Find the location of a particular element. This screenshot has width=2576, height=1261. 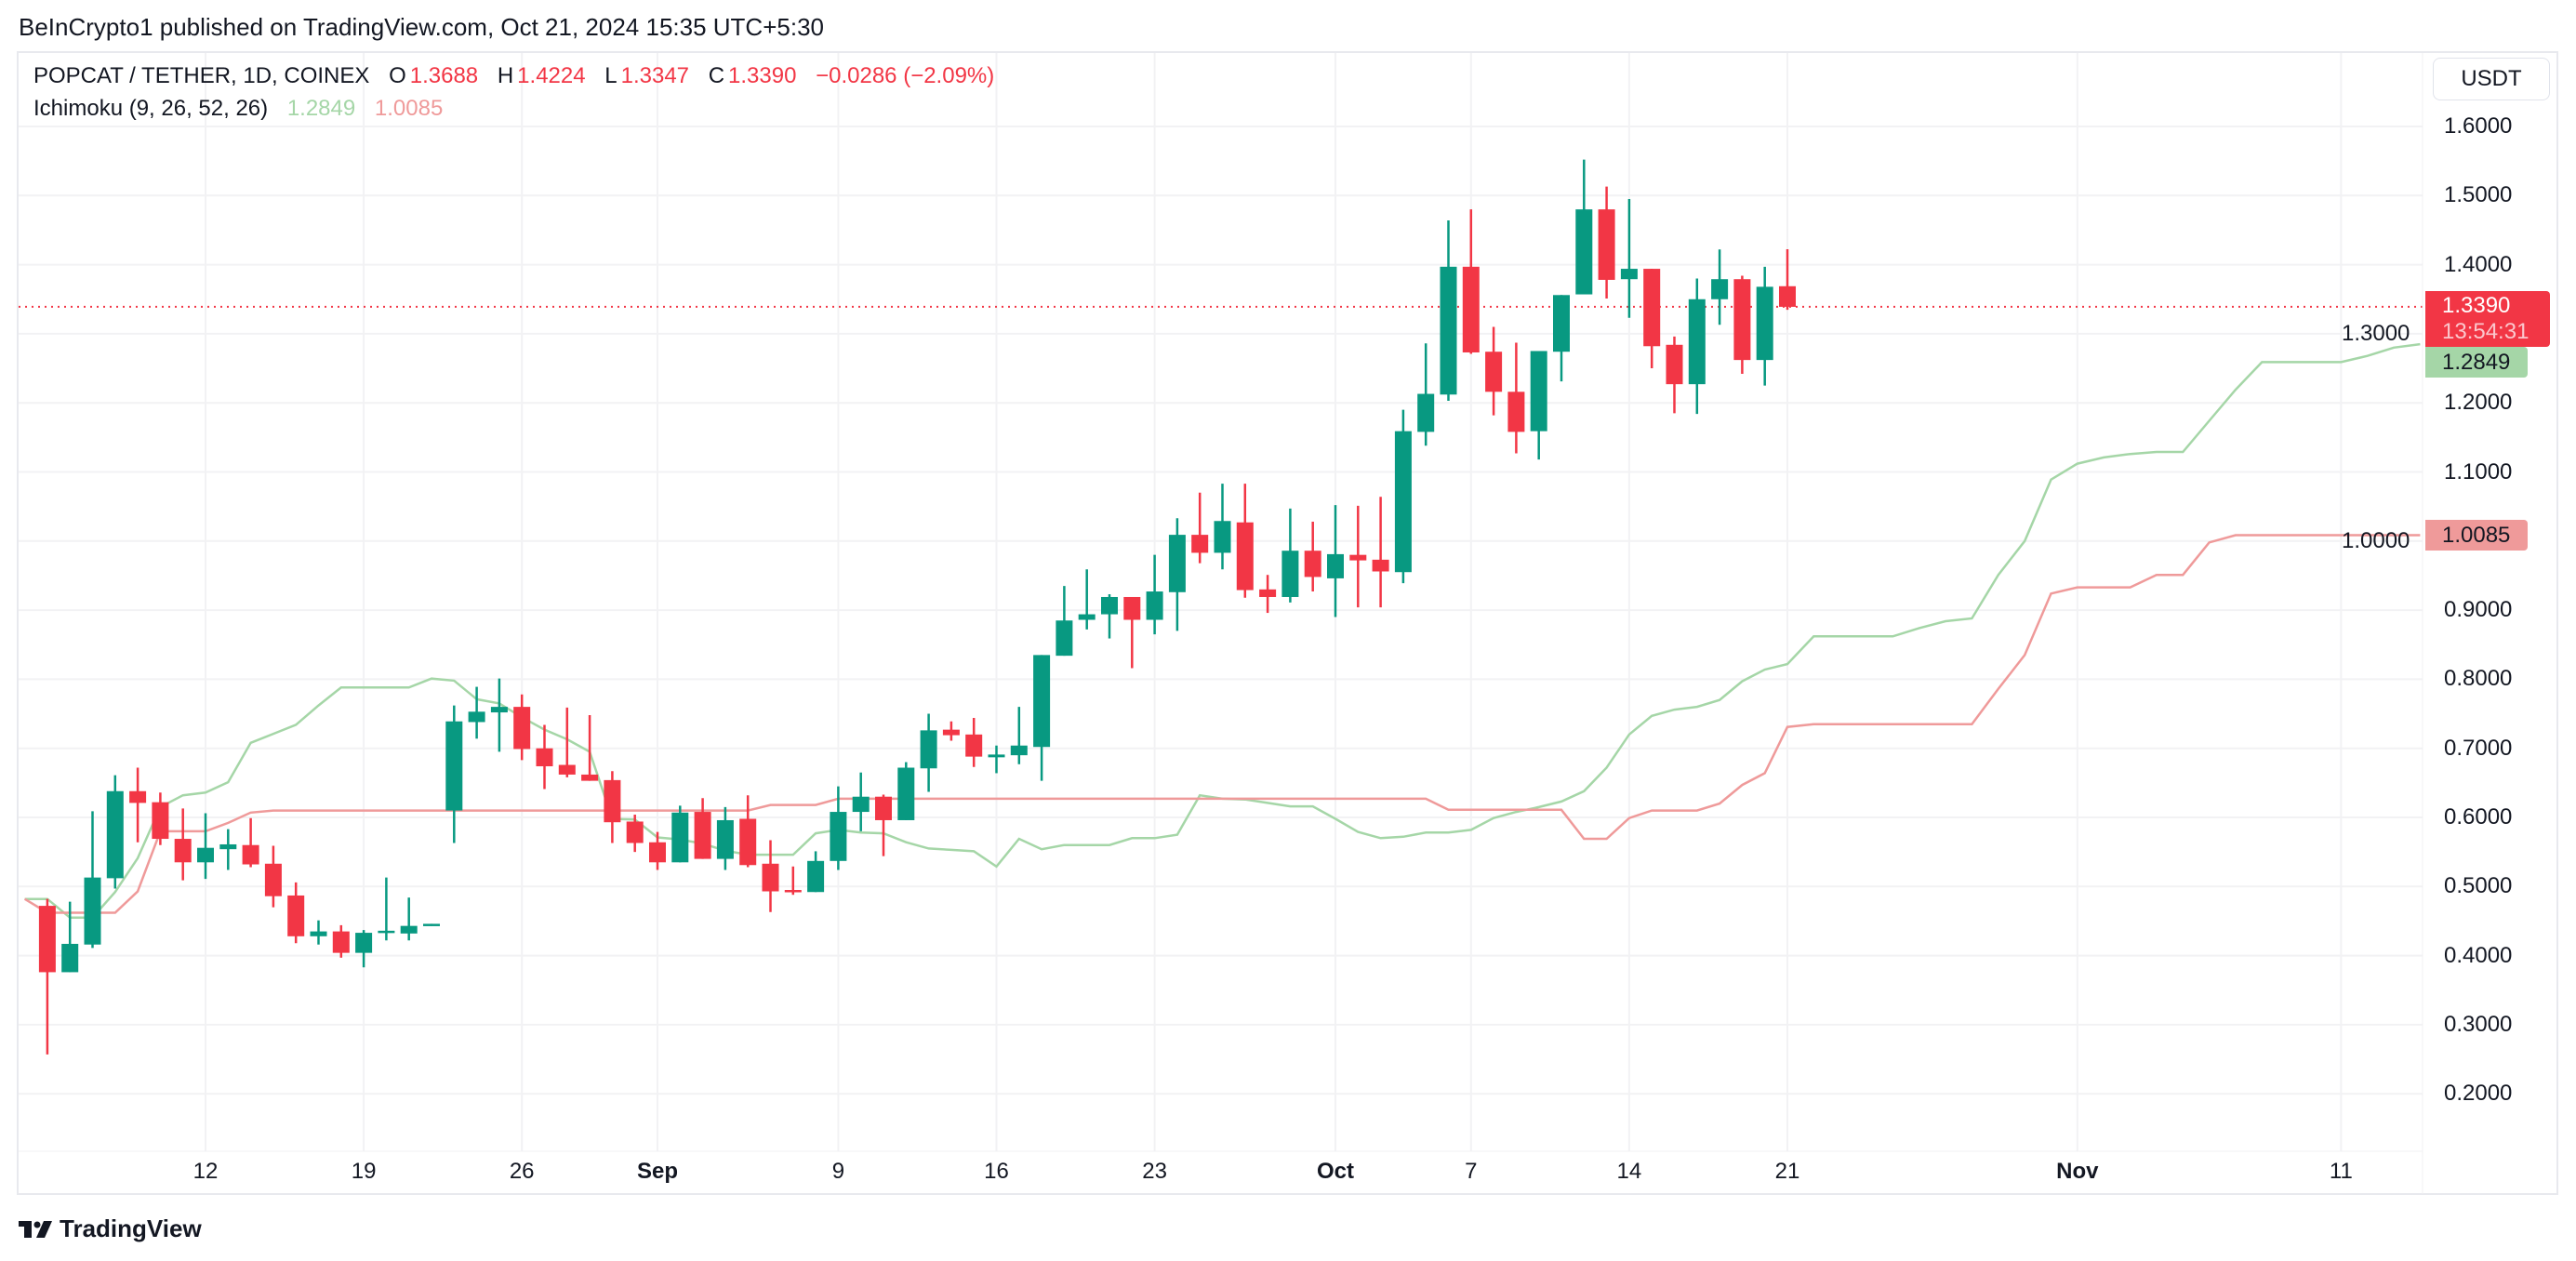

time-tick-label: 26 is located at coordinates (522, 1171).